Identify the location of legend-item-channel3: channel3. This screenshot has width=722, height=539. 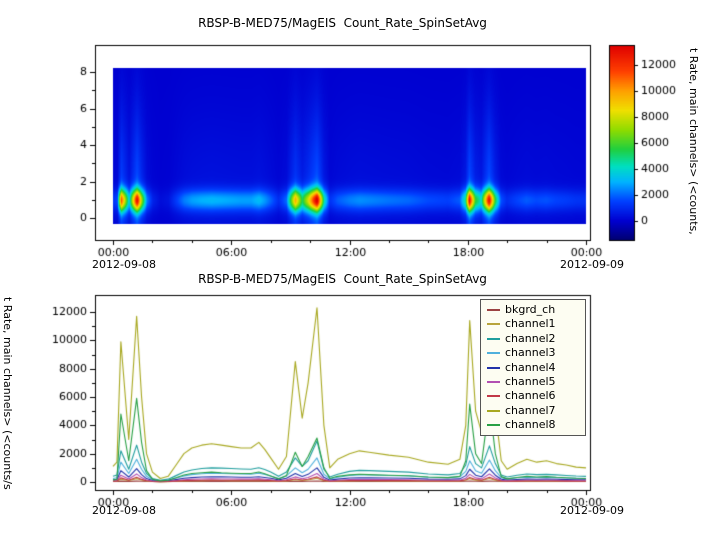
(534, 353).